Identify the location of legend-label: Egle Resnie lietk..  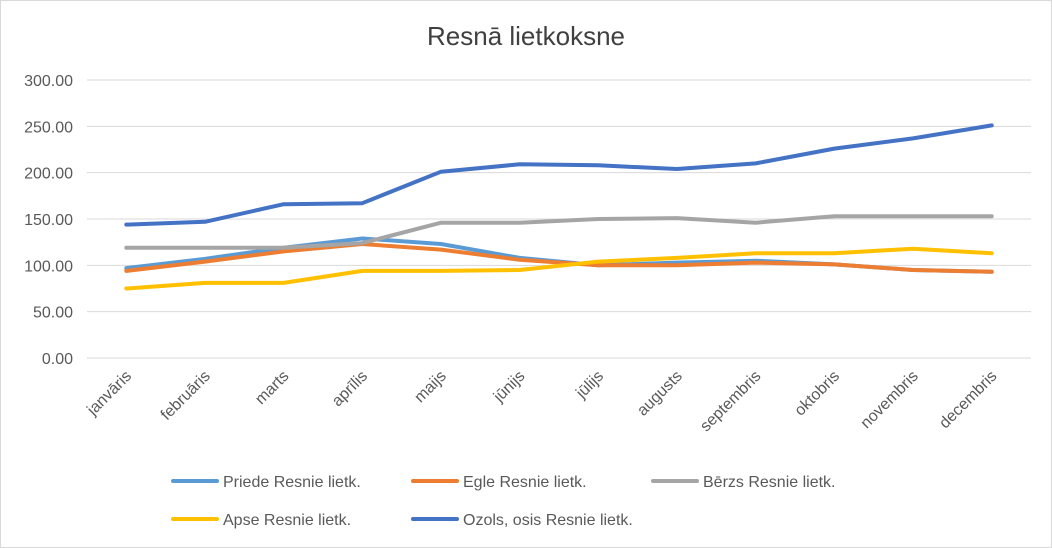
(525, 482).